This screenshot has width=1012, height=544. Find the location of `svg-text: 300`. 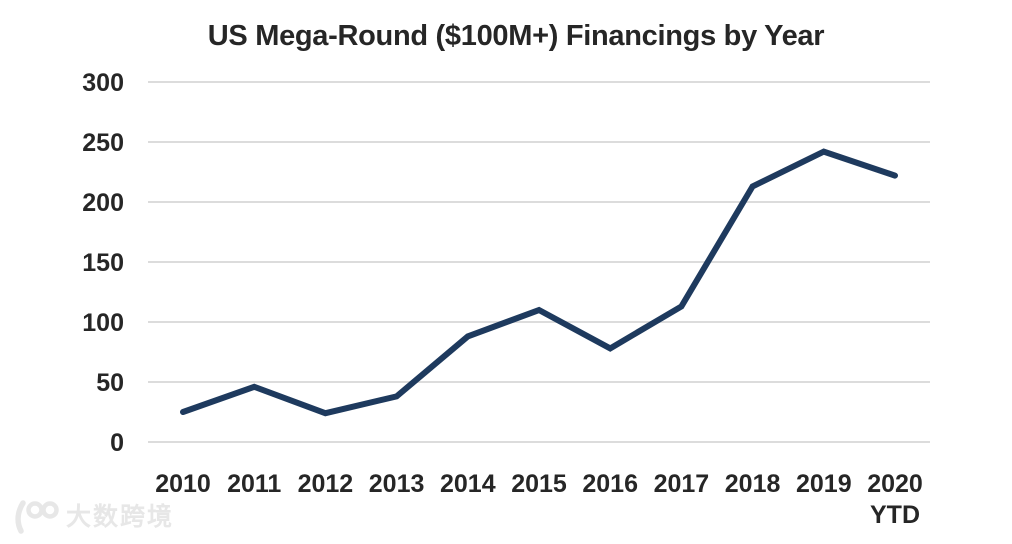

svg-text: 300 is located at coordinates (103, 83).